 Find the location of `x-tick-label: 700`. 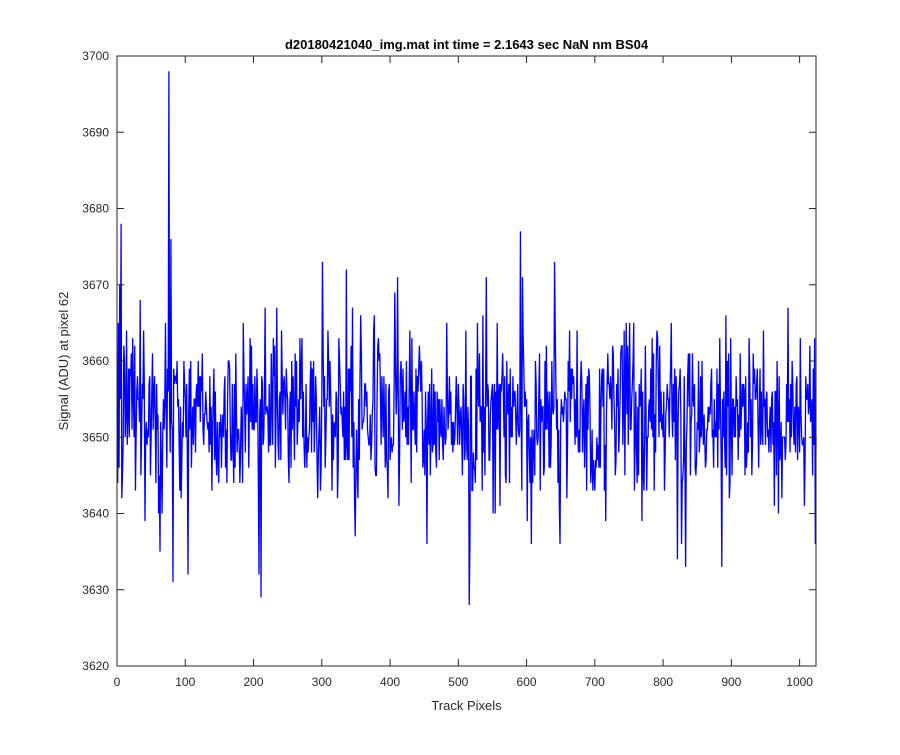

x-tick-label: 700 is located at coordinates (595, 682).